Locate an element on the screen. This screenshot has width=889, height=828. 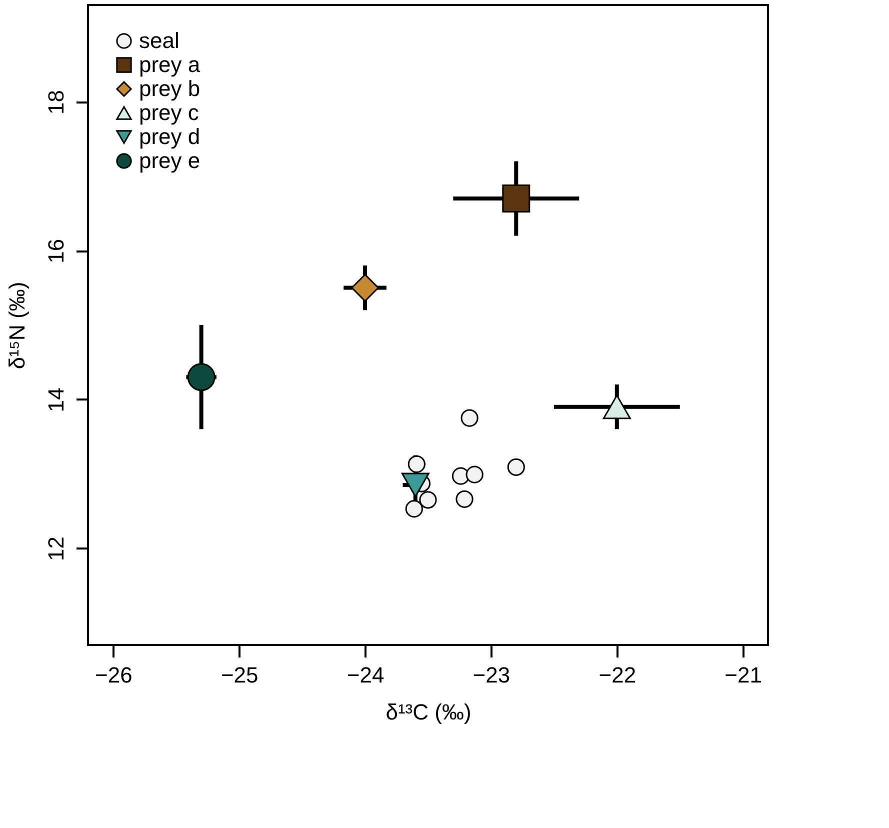
legend-label: prey e is located at coordinates (169, 160).